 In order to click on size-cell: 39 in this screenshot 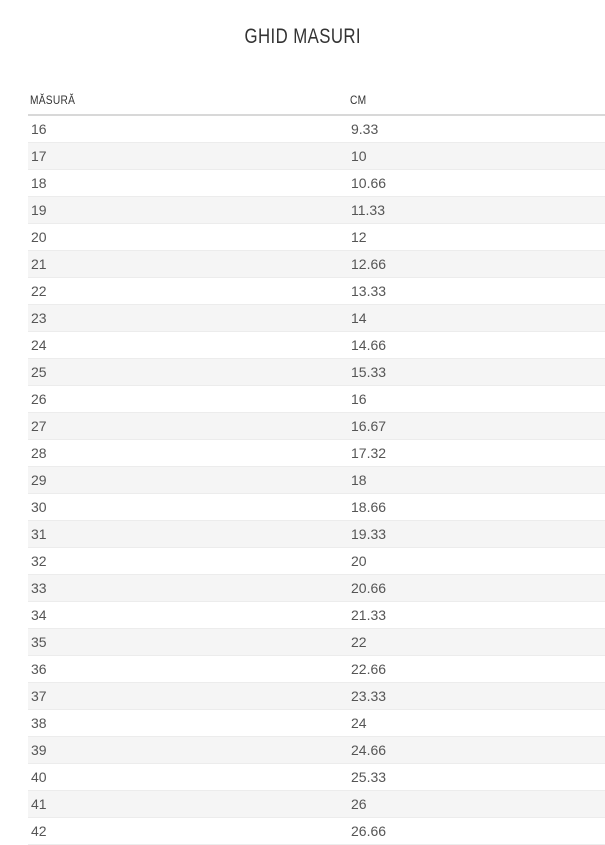, I will do `click(188, 750)`.